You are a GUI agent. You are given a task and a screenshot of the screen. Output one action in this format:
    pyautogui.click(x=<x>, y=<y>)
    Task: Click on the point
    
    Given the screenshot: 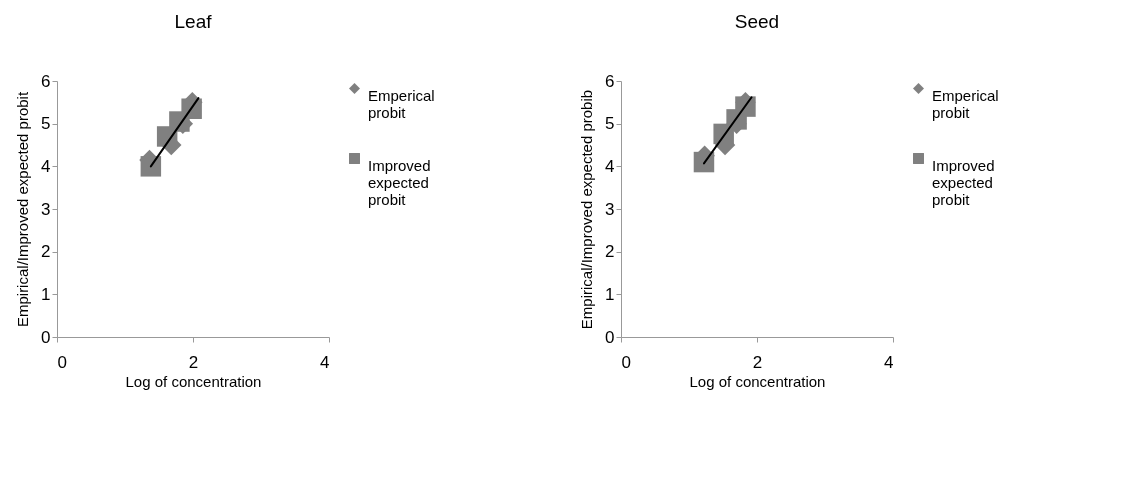 What is the action you would take?
    pyautogui.click(x=151, y=166)
    